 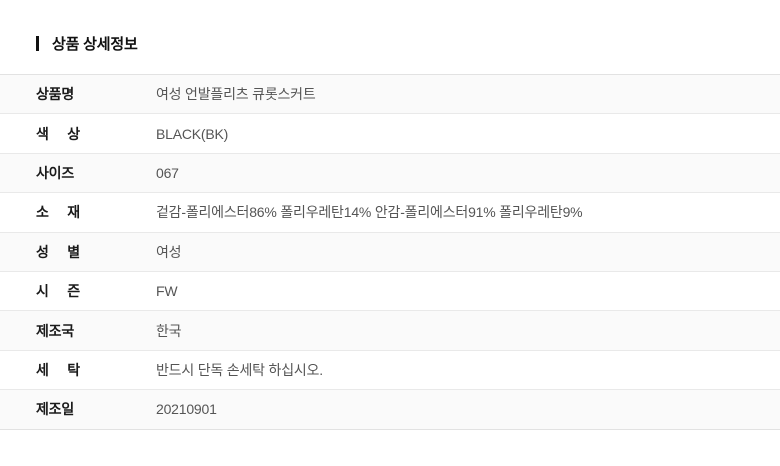 What do you see at coordinates (58, 251) in the screenshot?
I see `row-label: 성 별` at bounding box center [58, 251].